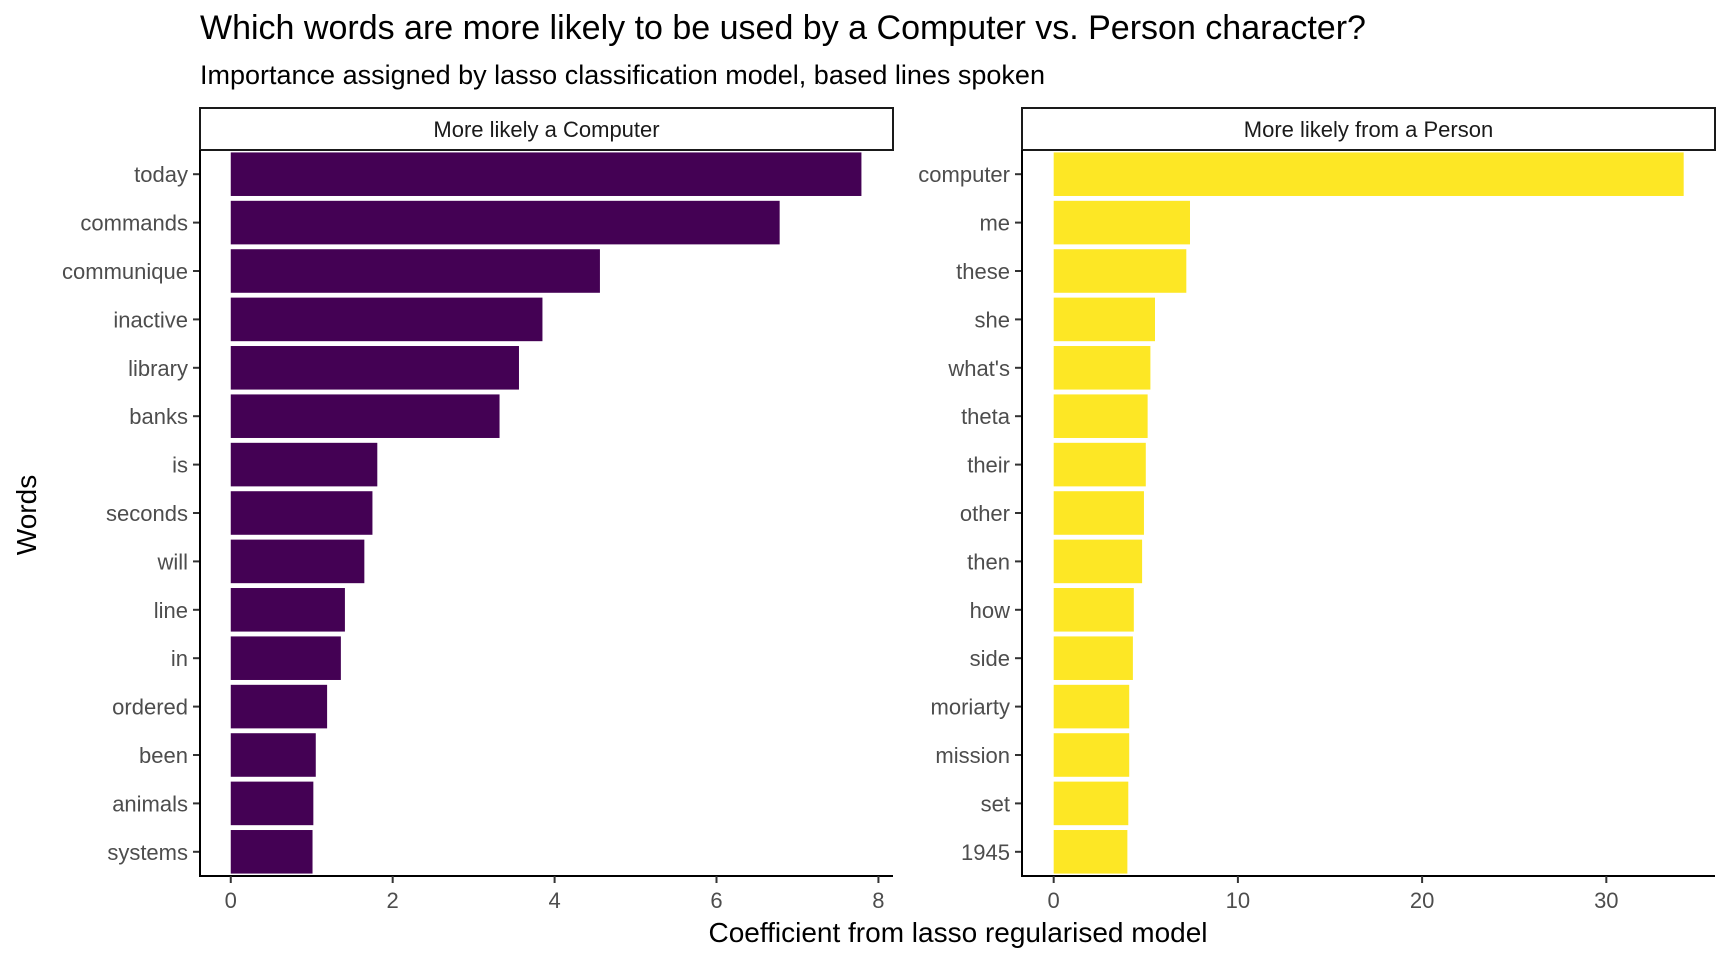 This screenshot has height=960, width=1728. Describe the element at coordinates (172, 561) in the screenshot. I see `y-tick-label: will` at that location.